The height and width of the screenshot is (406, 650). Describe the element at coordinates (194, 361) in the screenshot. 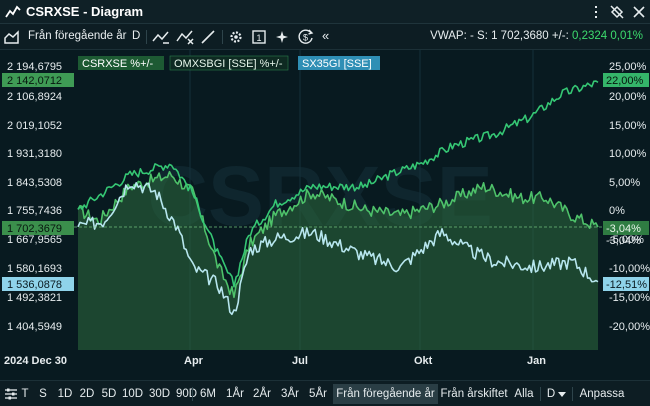

I see `x-axis-label: Apr` at that location.